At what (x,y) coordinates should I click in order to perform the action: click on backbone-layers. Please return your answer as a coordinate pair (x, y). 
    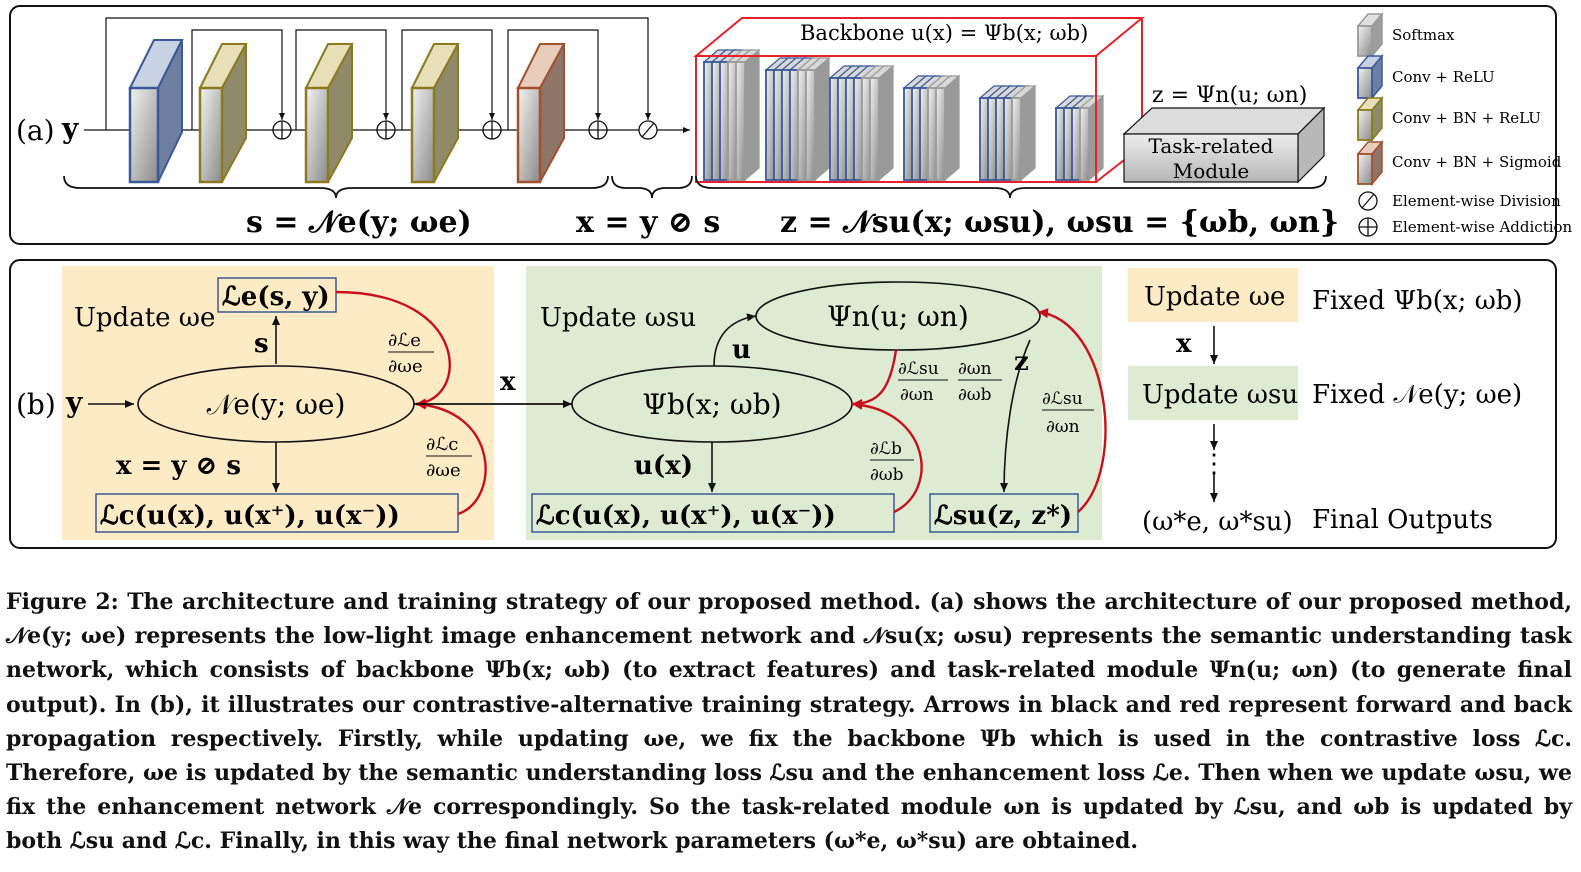
    Looking at the image, I should click on (903, 115).